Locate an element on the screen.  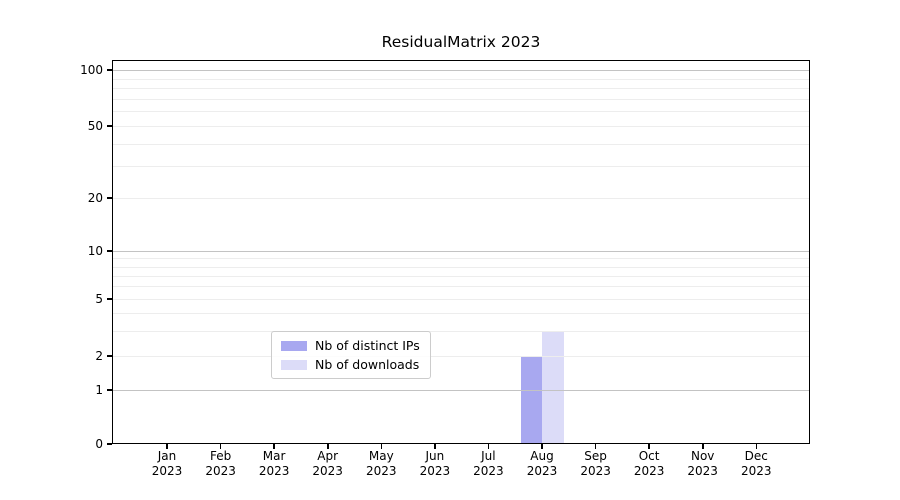
x-tick-label-1: Jan 2023 is located at coordinates (167, 463).